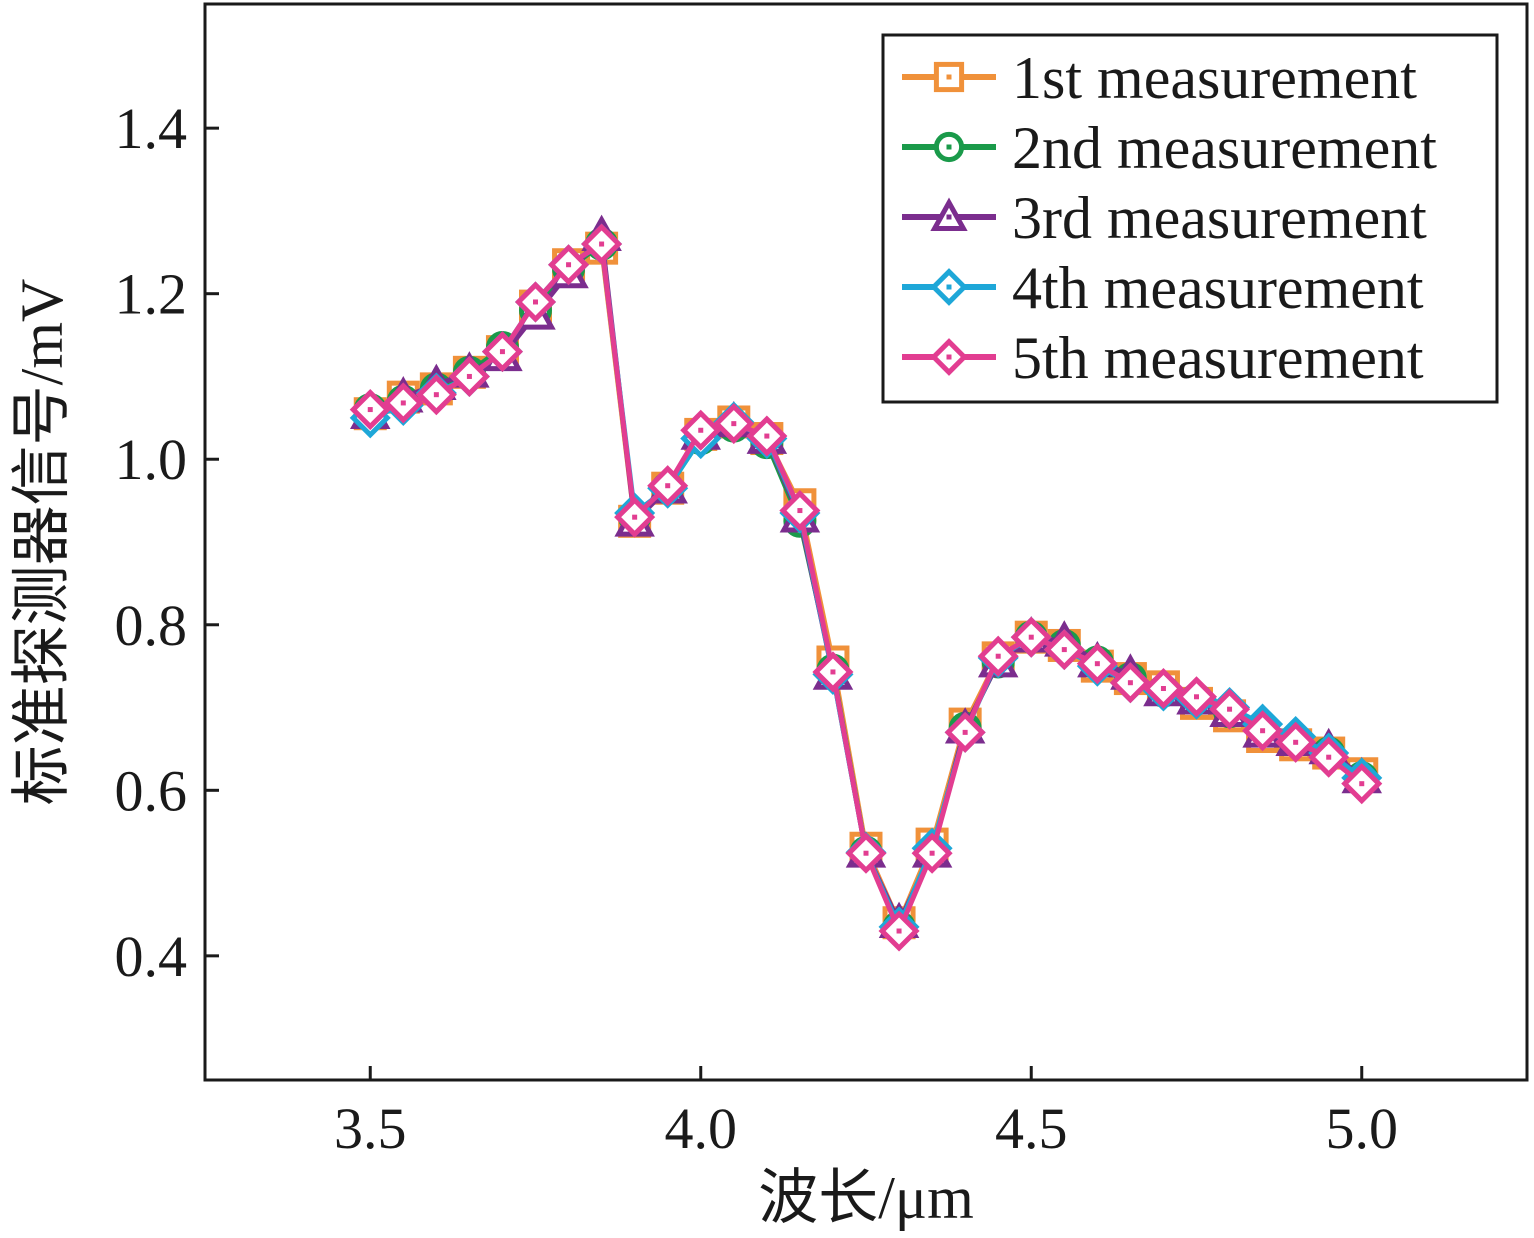 This screenshot has width=1534, height=1238. Describe the element at coordinates (1218, 358) in the screenshot. I see `legend-label: 5th measurement` at that location.